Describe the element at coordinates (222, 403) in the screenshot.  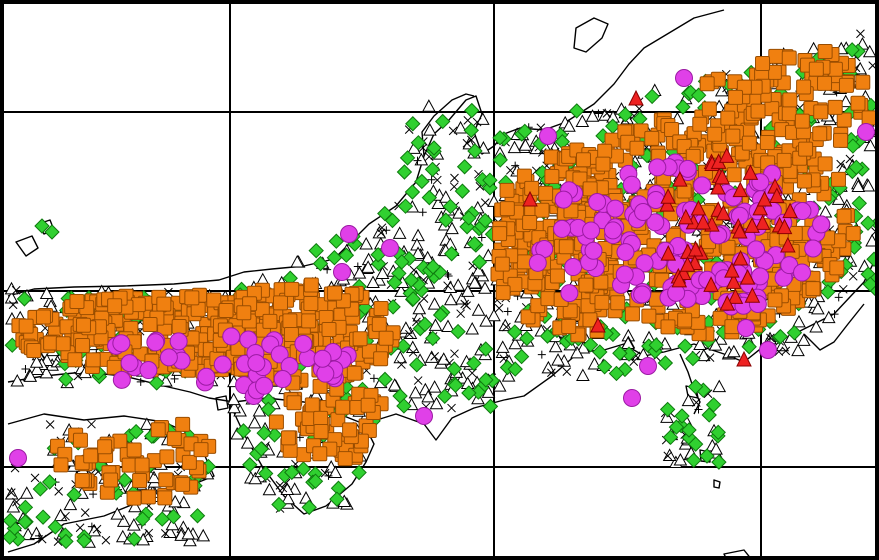
I see `coastline-segment` at that location.